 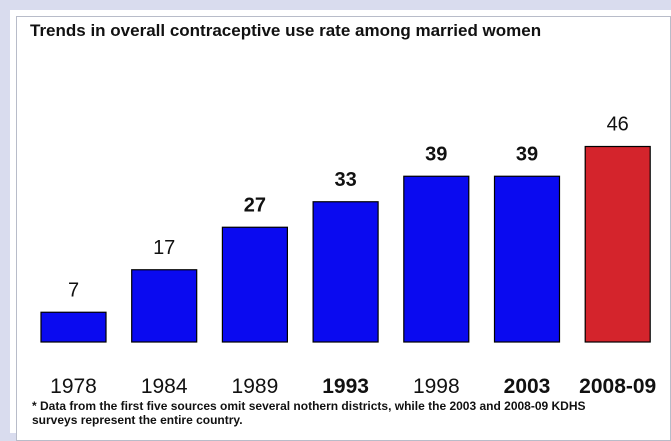 I want to click on bar-1989, so click(x=254, y=284).